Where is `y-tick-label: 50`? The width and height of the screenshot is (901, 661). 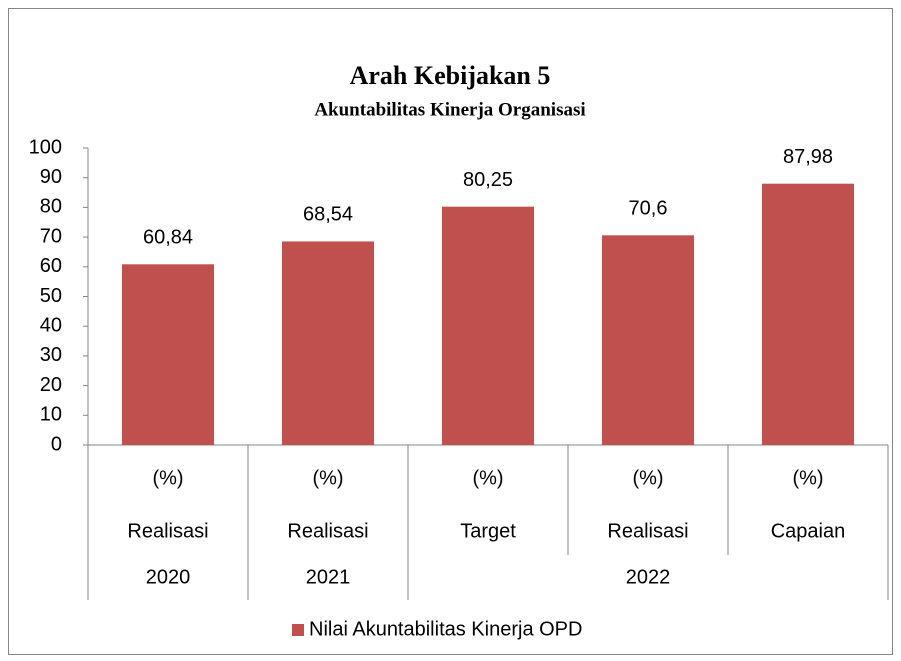
y-tick-label: 50 is located at coordinates (51, 296).